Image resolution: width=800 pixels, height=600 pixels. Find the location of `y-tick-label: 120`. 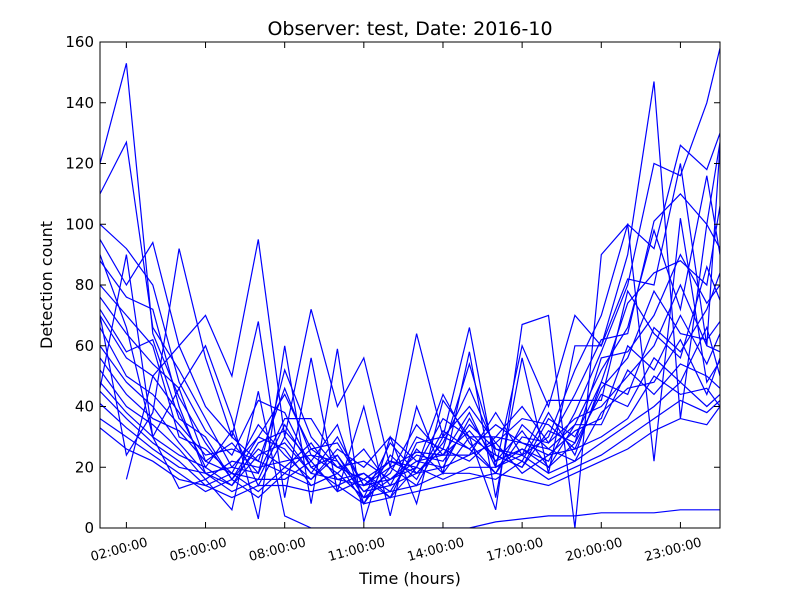

y-tick-label: 120 is located at coordinates (79, 164).